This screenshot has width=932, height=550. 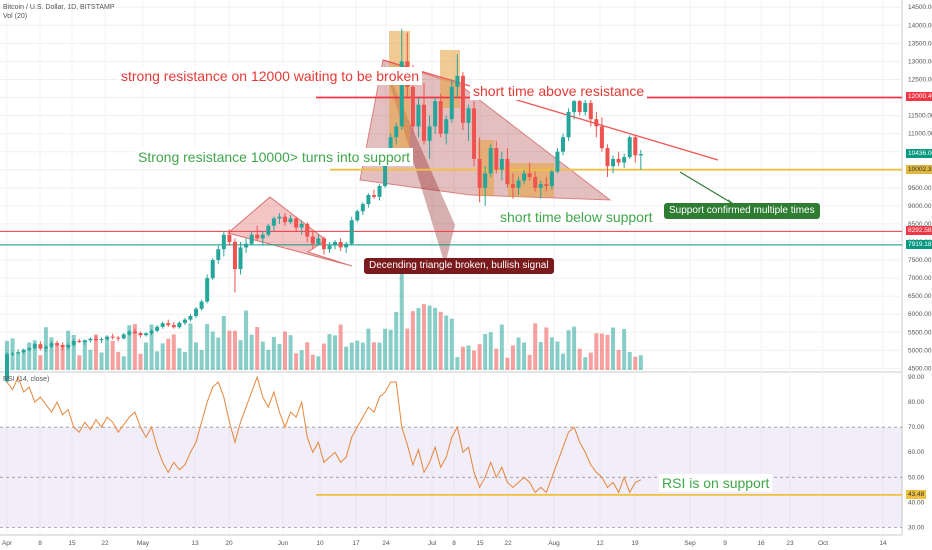 I want to click on price-tick-label: 7500.00, so click(x=920, y=260).